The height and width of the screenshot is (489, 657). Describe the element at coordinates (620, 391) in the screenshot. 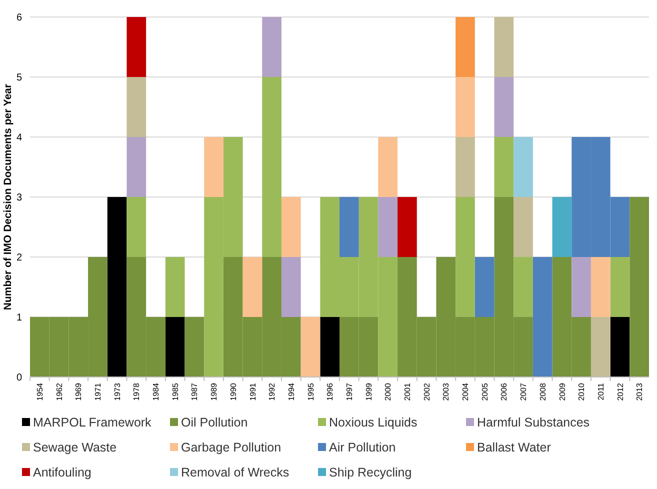

I see `x-tick-label: 2012` at that location.